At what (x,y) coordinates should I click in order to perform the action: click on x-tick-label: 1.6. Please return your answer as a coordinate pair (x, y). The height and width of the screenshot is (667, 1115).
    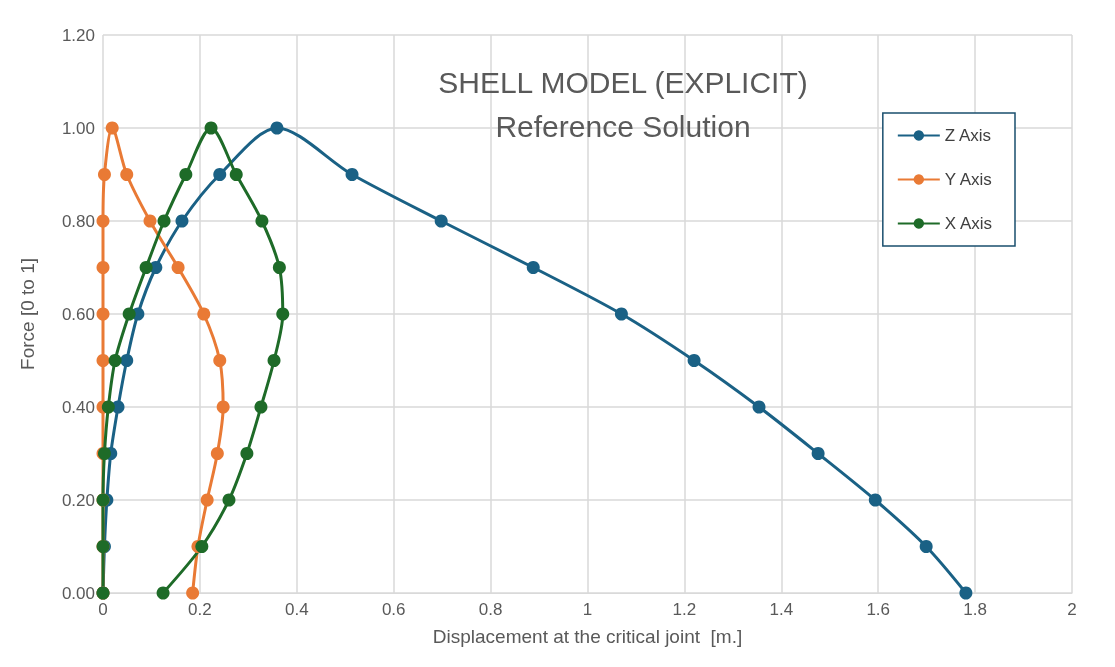
    Looking at the image, I should click on (878, 609).